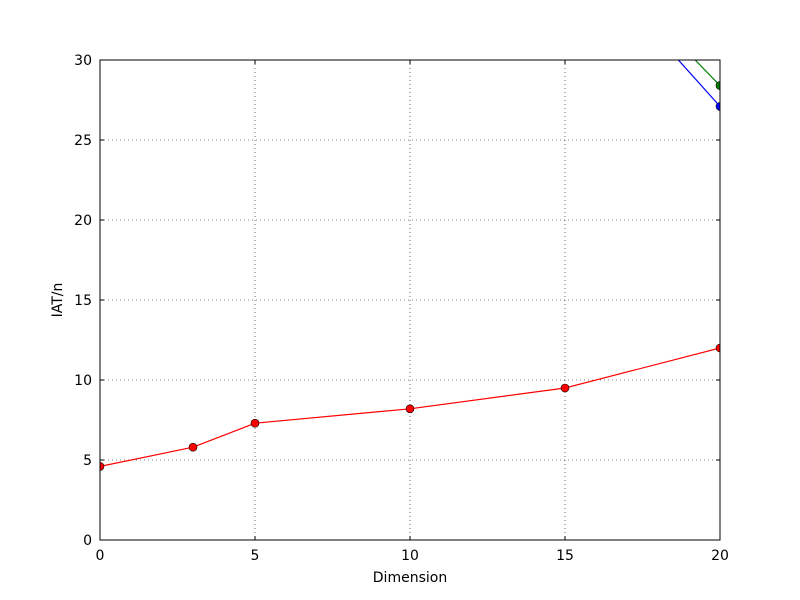  Describe the element at coordinates (100, 556) in the screenshot. I see `x-tick-label: 0` at that location.